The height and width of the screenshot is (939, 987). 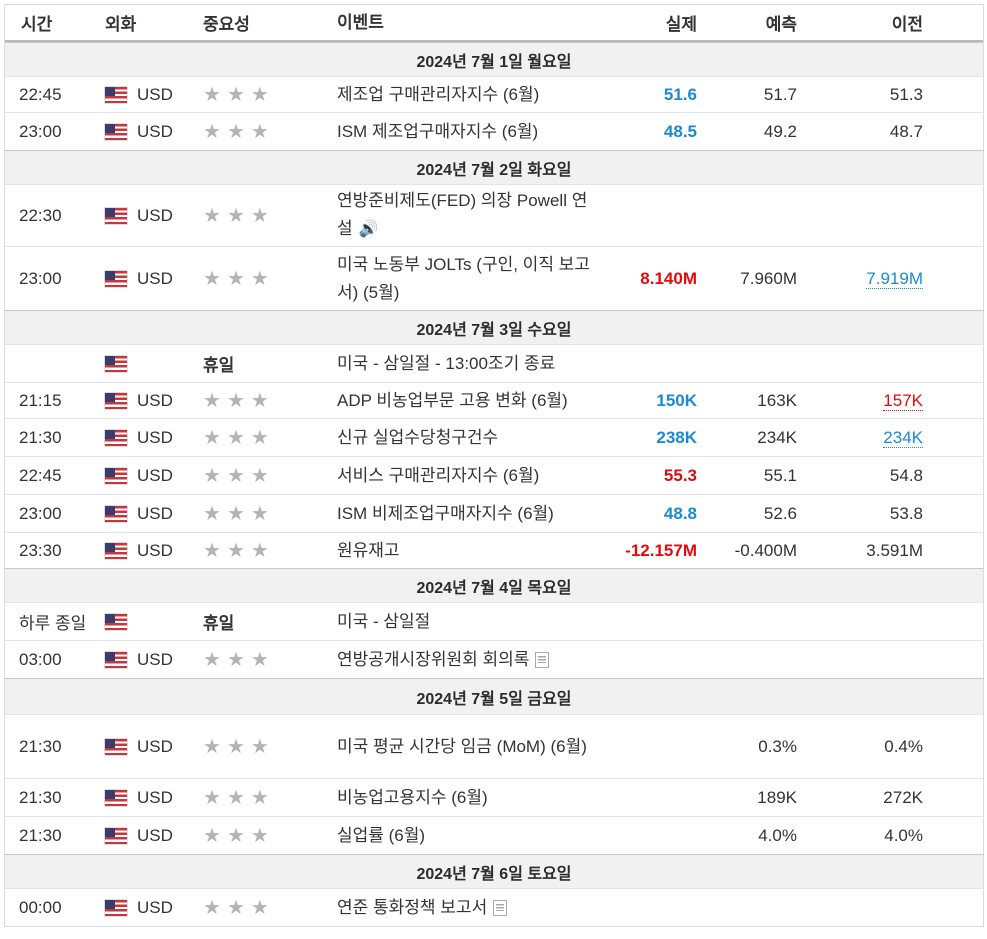 What do you see at coordinates (472, 551) in the screenshot?
I see `event-name: 원유재고` at bounding box center [472, 551].